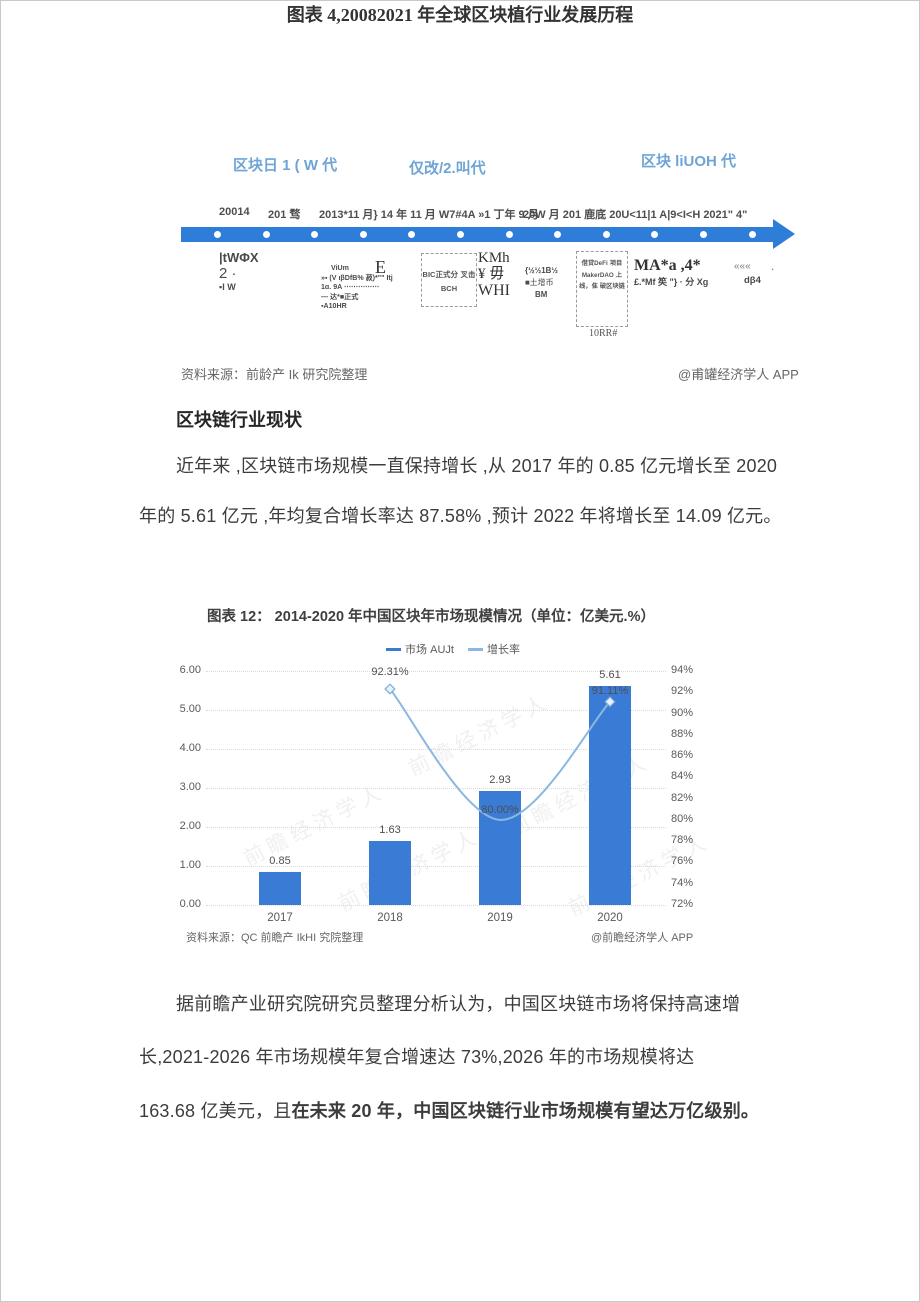 The height and width of the screenshot is (1302, 920). I want to click on y-axis-tick-right: 82%, so click(682, 797).